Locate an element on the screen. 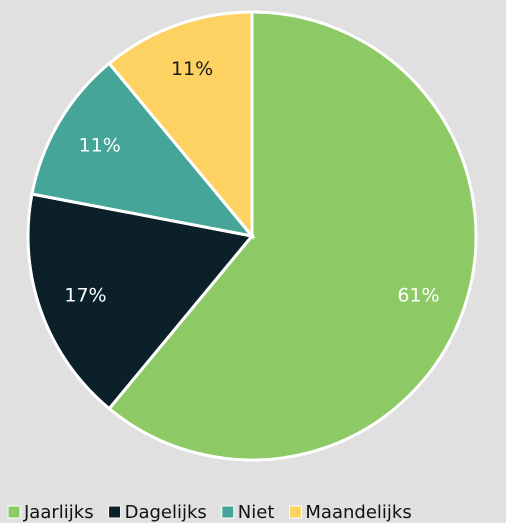 Image resolution: width=506 pixels, height=523 pixels. slice-label: 17% is located at coordinates (85, 295).